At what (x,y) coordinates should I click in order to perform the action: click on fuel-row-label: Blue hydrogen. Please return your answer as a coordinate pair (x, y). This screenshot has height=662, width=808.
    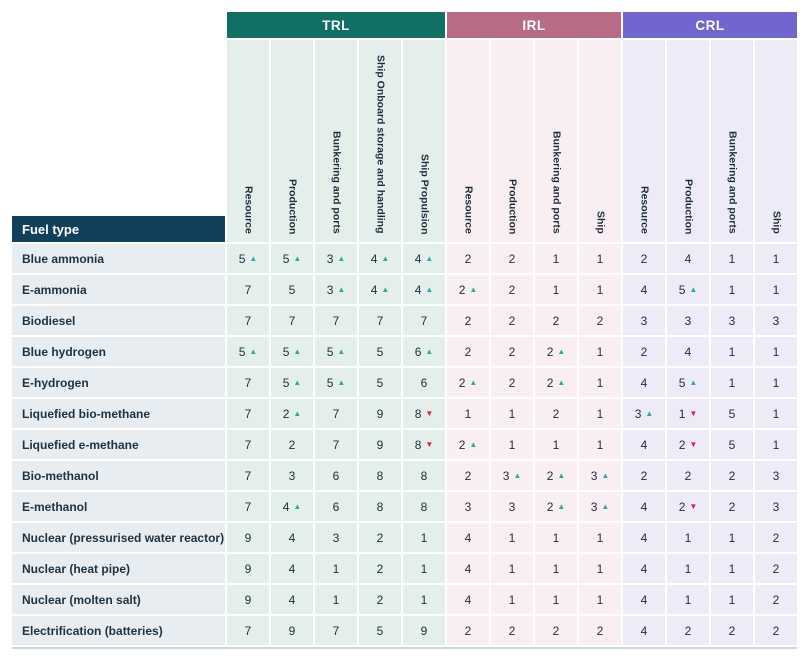
    Looking at the image, I should click on (118, 351).